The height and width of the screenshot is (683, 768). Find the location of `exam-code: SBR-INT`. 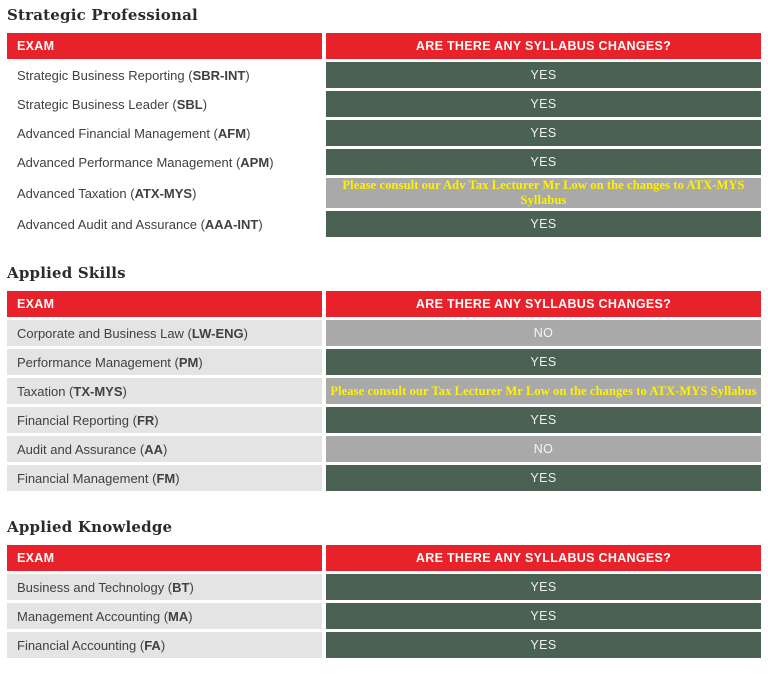

exam-code: SBR-INT is located at coordinates (219, 75).